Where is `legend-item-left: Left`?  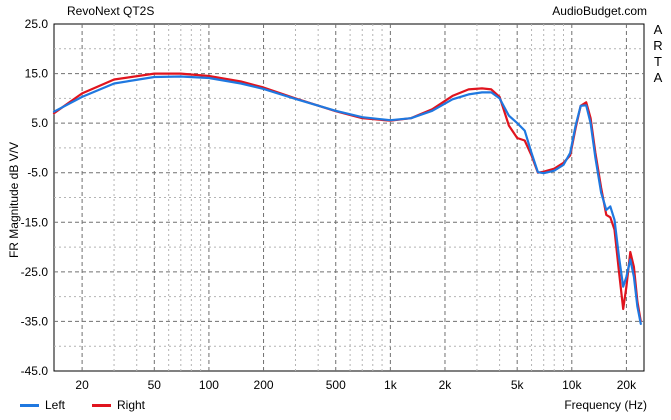
legend-item-left: Left is located at coordinates (42, 405).